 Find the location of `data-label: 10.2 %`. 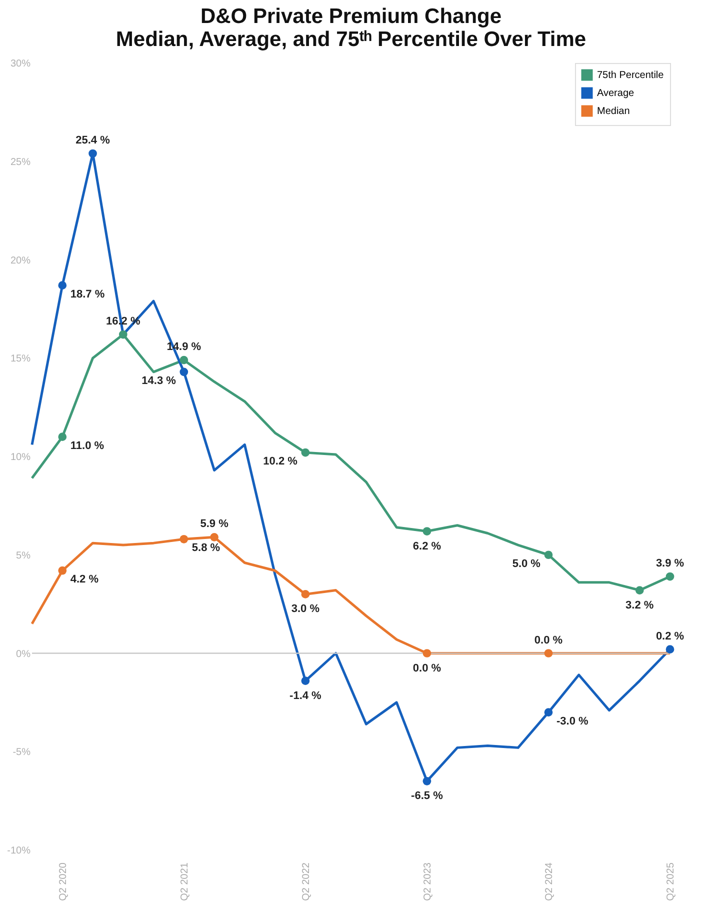

data-label: 10.2 % is located at coordinates (280, 462).